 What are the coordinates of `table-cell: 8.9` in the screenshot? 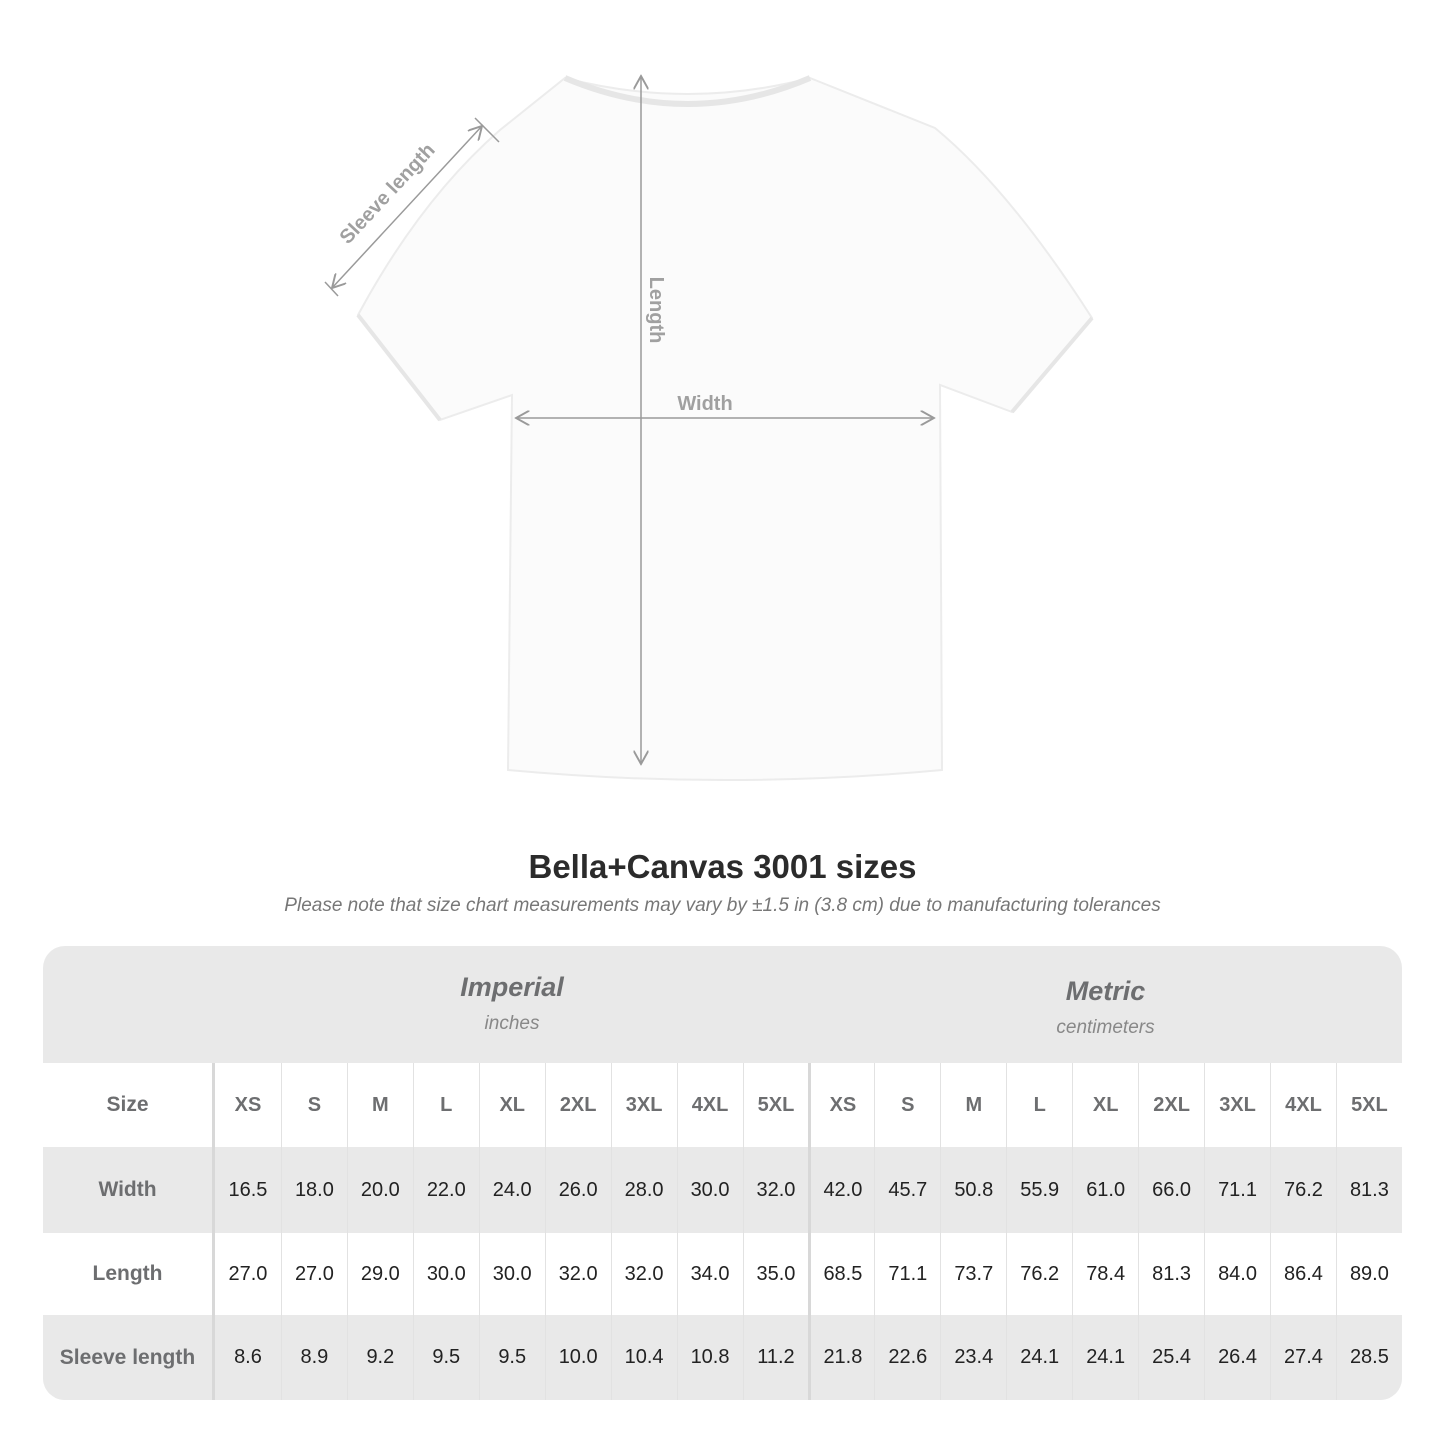 It's located at (313, 1357).